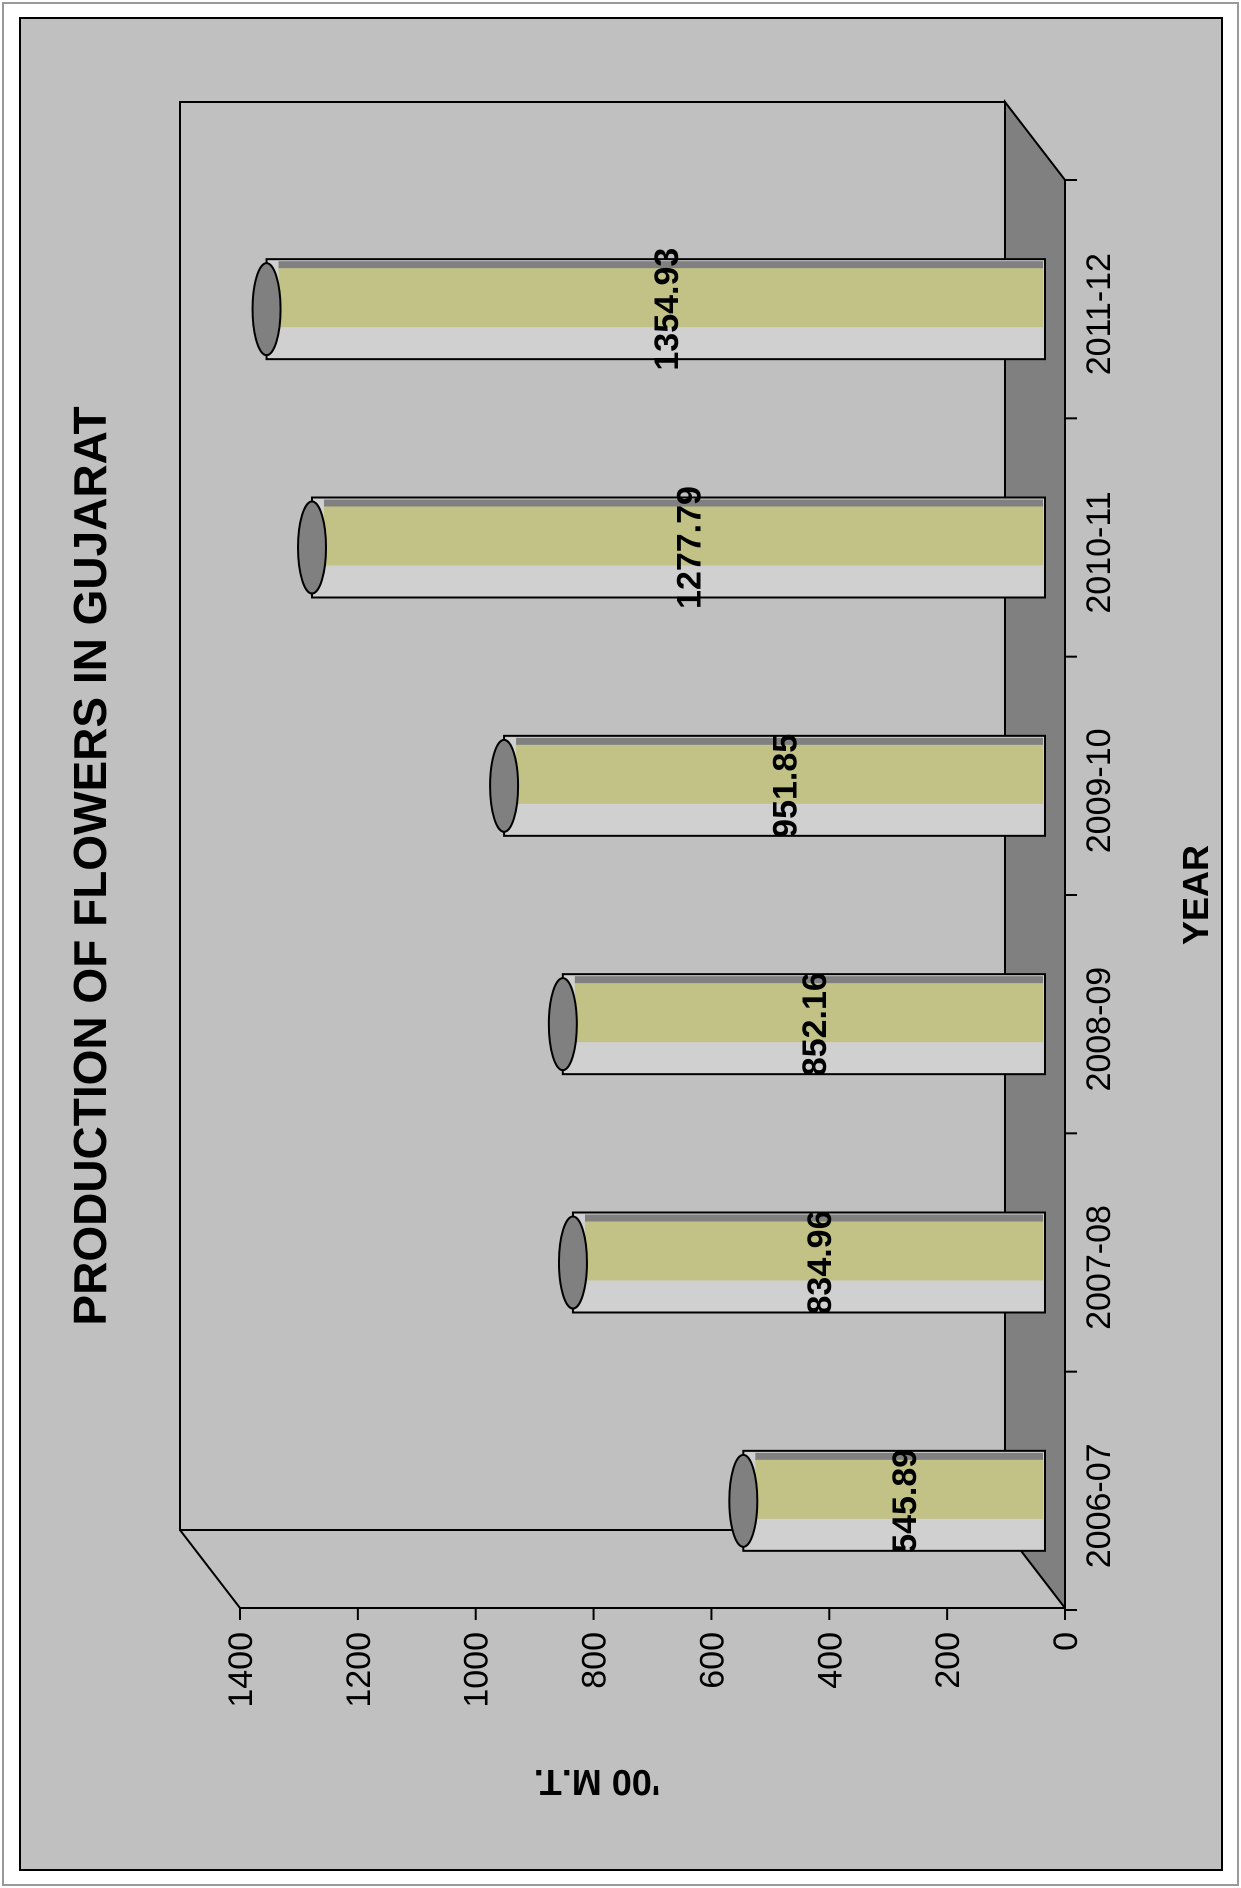  I want to click on side-wall-edge, so click(210, 1569).